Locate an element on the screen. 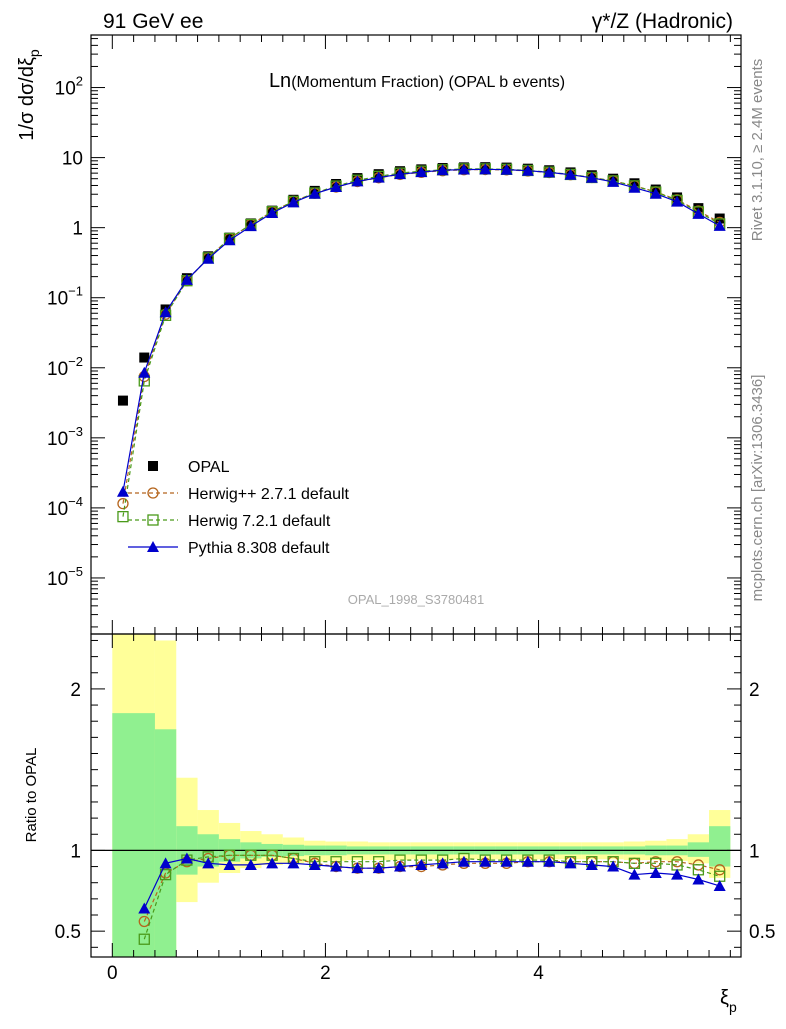  legend-label: OPAL is located at coordinates (209, 467).